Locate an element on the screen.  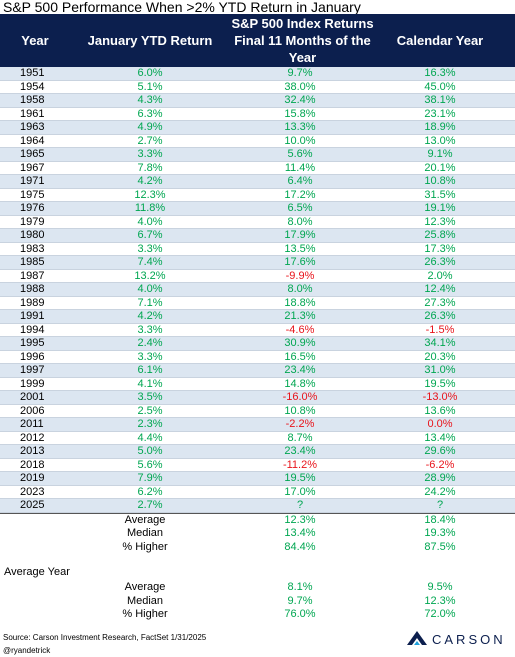
value-cell: 32.4% is located at coordinates (300, 100).